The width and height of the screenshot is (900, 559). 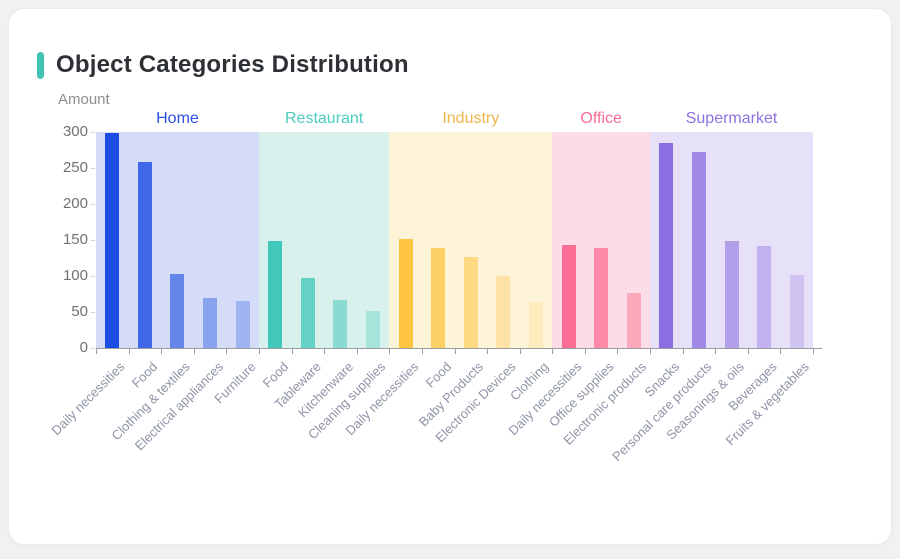 What do you see at coordinates (75, 239) in the screenshot?
I see `y-tick-label: 150` at bounding box center [75, 239].